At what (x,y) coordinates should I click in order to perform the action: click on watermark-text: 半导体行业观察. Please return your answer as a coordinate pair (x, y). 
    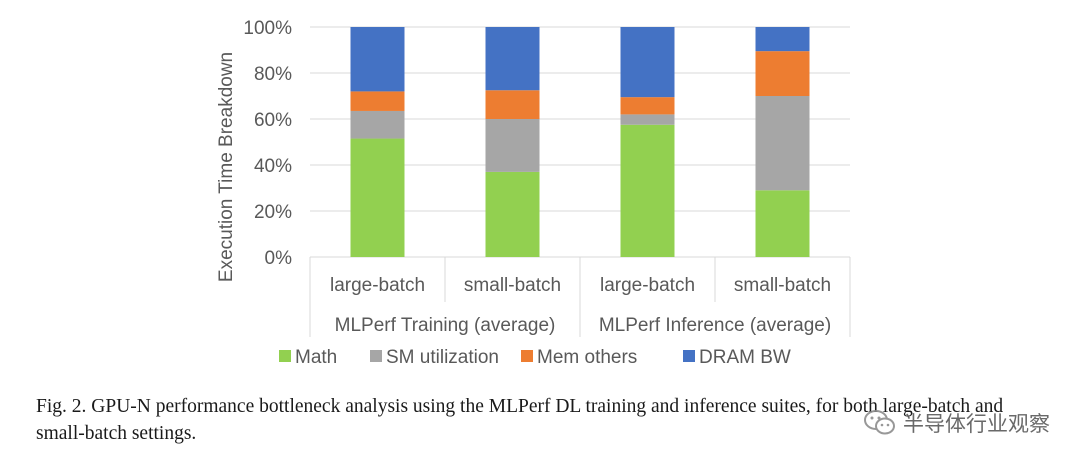
    Looking at the image, I should click on (976, 424).